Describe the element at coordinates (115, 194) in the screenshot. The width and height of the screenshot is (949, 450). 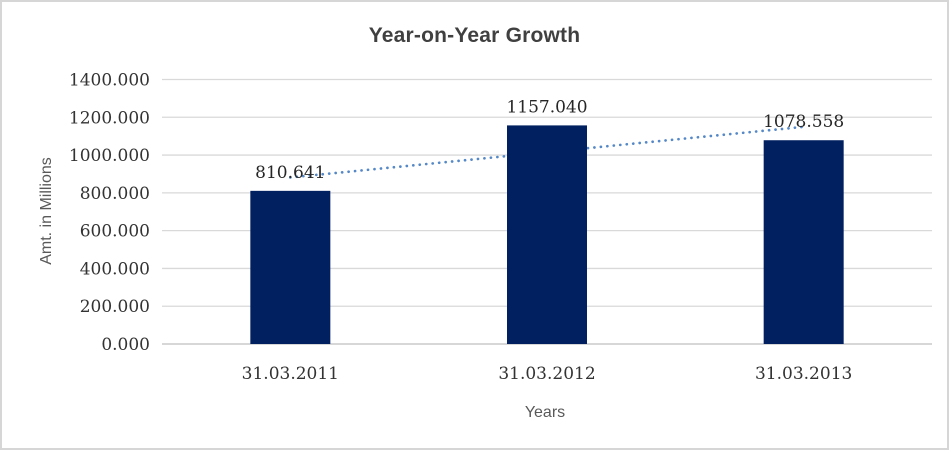
I see `y-tick-label: 800.000` at that location.